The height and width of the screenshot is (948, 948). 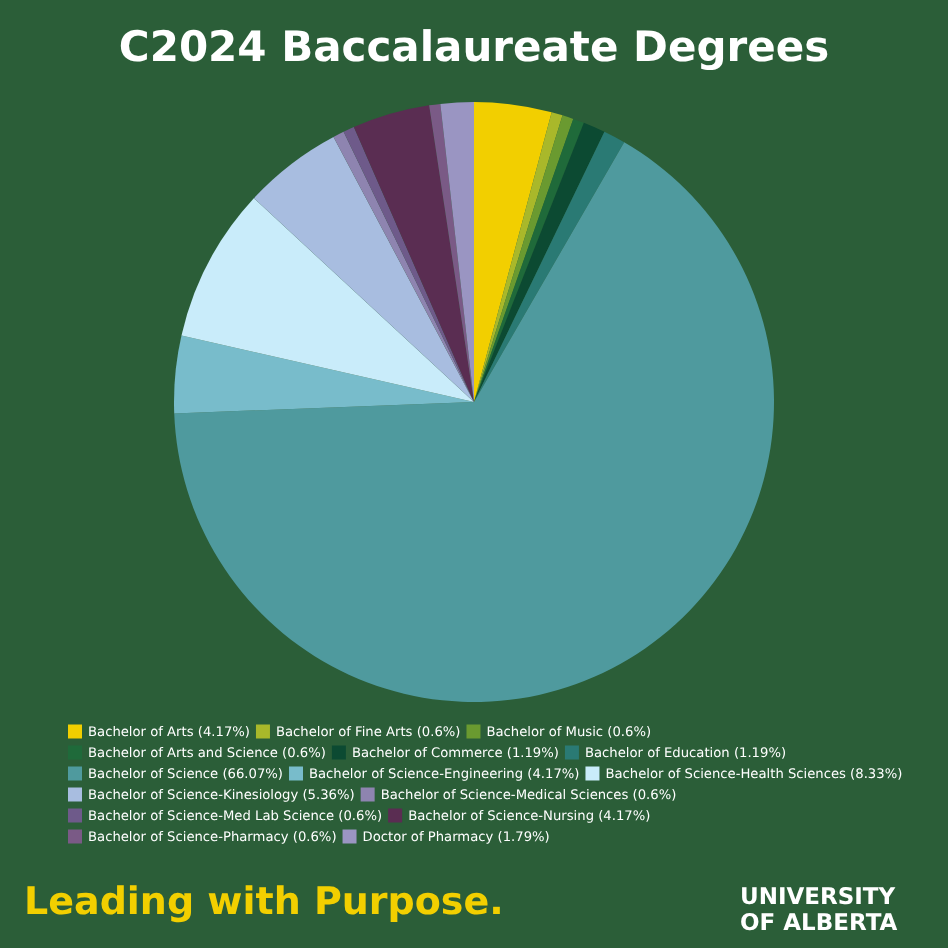 What do you see at coordinates (264, 902) in the screenshot?
I see `text: Leading with Purpose.` at bounding box center [264, 902].